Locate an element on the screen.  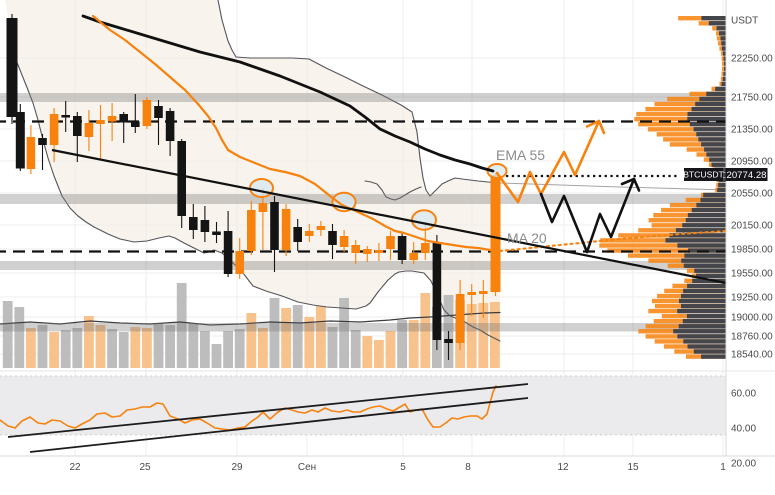
svg-text: 21350.00 is located at coordinates (752, 130).